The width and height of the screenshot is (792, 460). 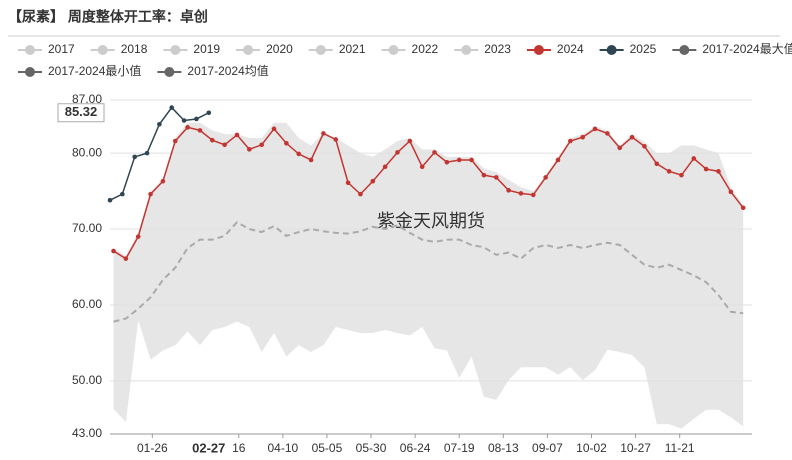 I want to click on legend-label: 2017-2024最大值, so click(x=747, y=48).